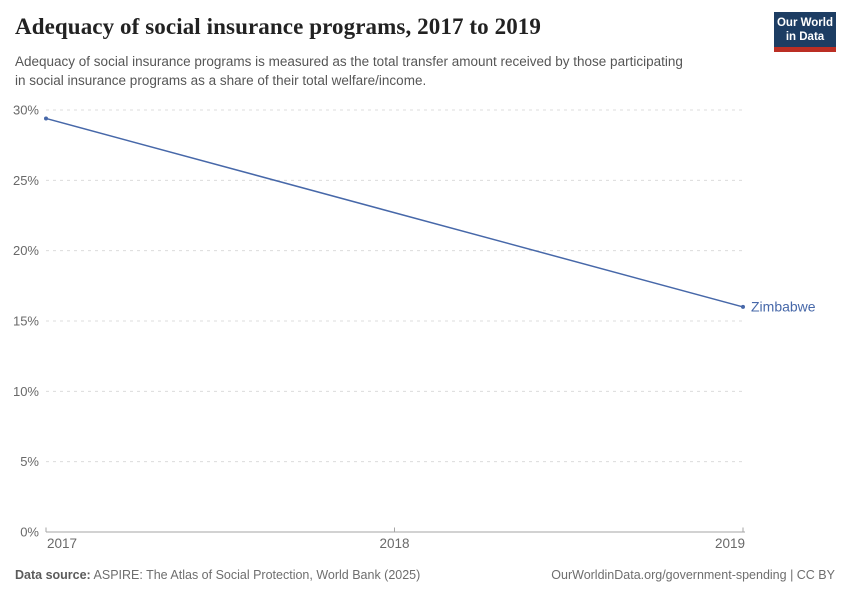 The height and width of the screenshot is (600, 850). What do you see at coordinates (26, 110) in the screenshot?
I see `y-axis-tick-label: 30%` at bounding box center [26, 110].